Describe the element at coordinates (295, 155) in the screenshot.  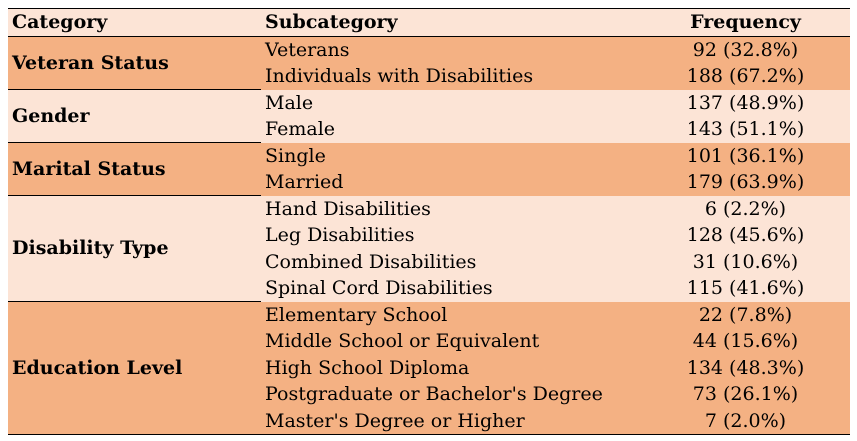
I see `subcategory-cell: Single` at that location.